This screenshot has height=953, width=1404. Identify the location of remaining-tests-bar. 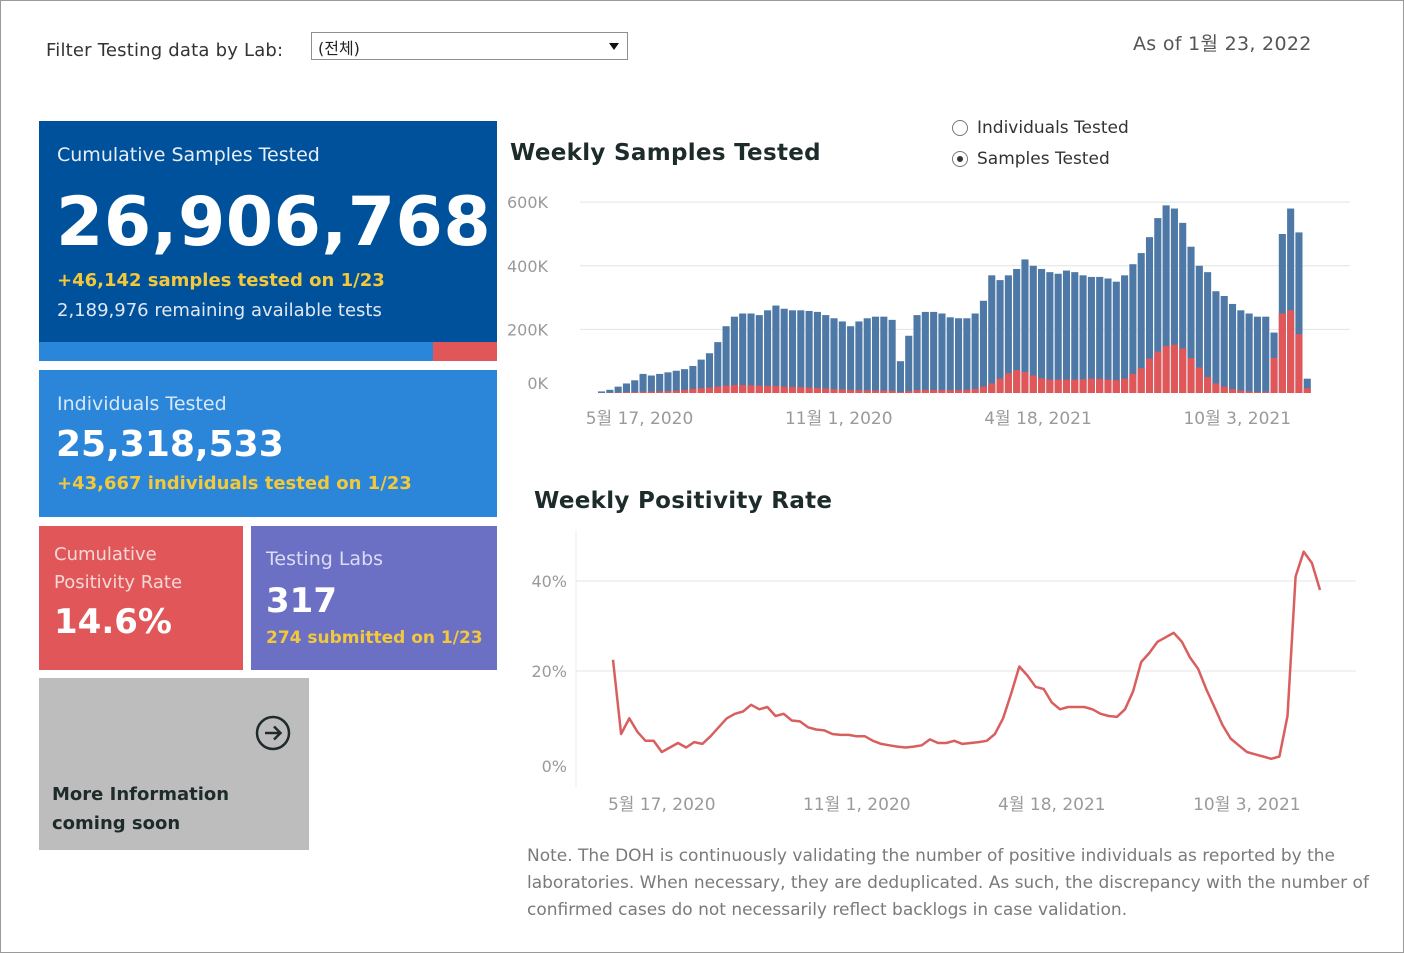
(268, 351).